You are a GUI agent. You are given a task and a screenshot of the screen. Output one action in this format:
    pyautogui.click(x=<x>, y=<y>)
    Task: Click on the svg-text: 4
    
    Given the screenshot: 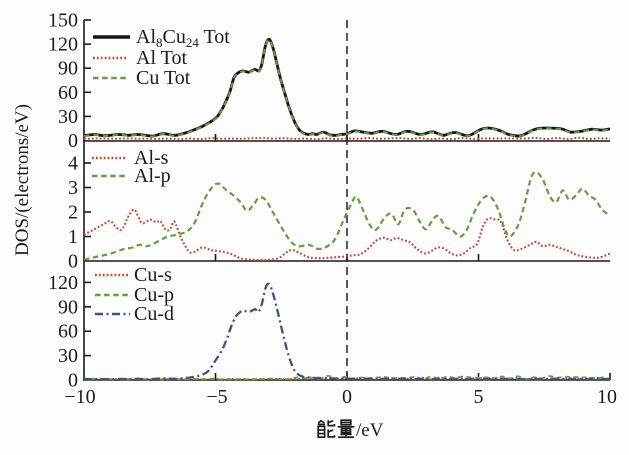 What is the action you would take?
    pyautogui.click(x=73, y=164)
    